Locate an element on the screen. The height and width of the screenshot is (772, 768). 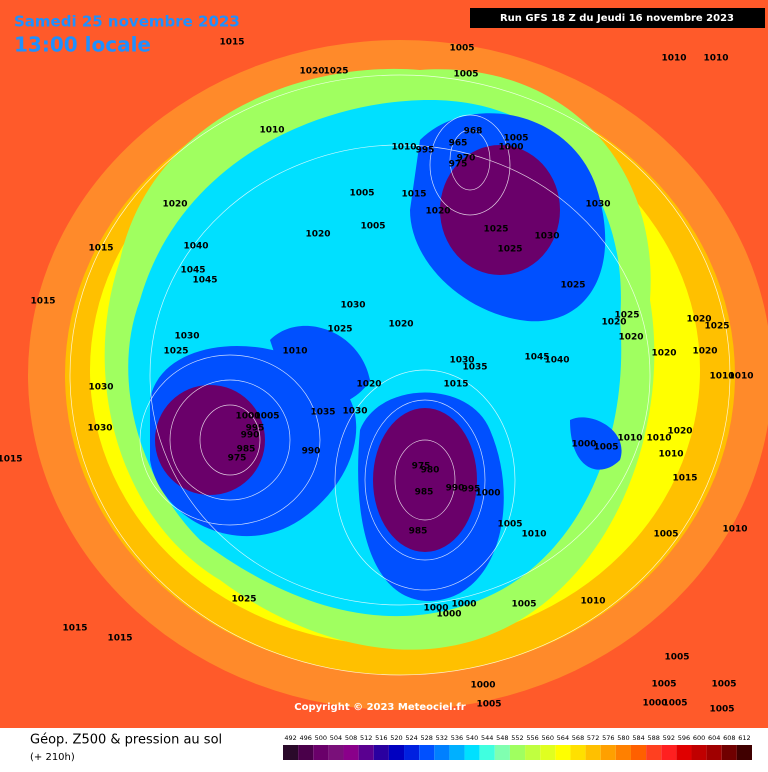
legend-tick: 508 is located at coordinates (351, 738).